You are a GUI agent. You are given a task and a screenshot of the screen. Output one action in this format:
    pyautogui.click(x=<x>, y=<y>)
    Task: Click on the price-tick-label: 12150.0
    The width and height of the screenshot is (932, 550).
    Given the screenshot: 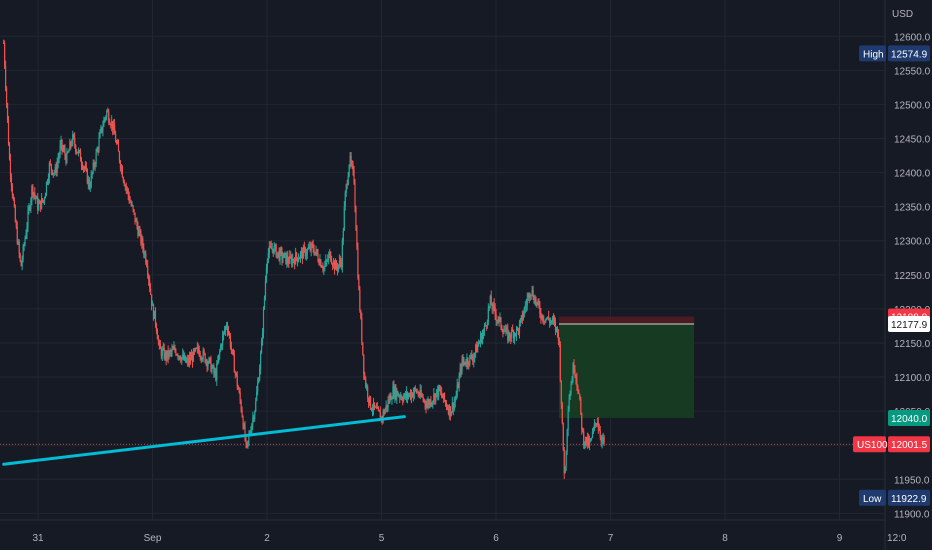 What is the action you would take?
    pyautogui.click(x=912, y=344)
    